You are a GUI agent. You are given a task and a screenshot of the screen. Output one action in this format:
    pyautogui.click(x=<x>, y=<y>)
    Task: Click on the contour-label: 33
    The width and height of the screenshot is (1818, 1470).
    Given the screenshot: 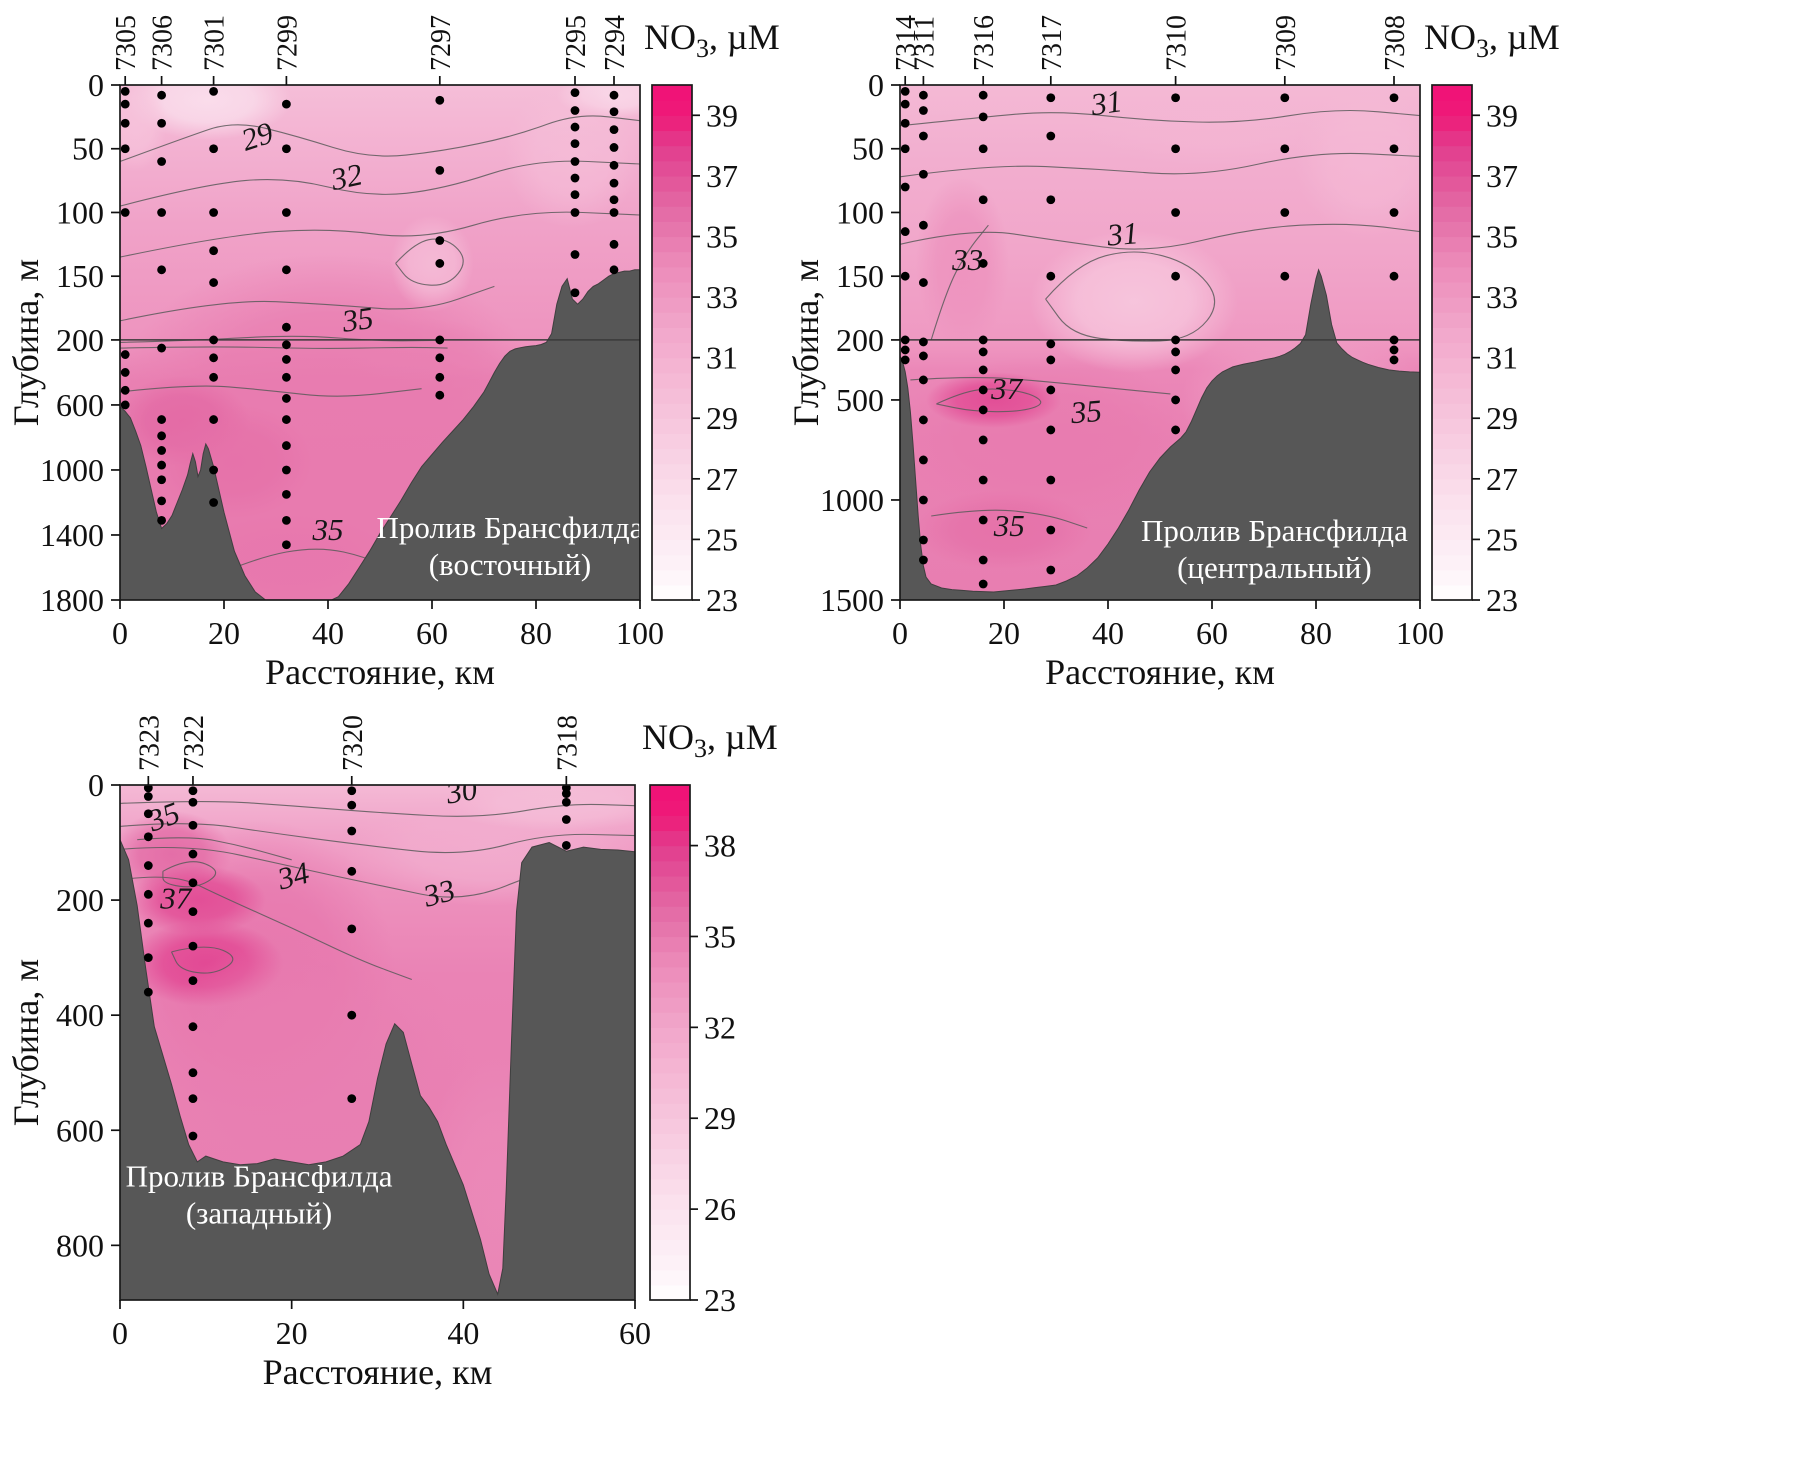 What is the action you would take?
    pyautogui.click(x=967, y=259)
    